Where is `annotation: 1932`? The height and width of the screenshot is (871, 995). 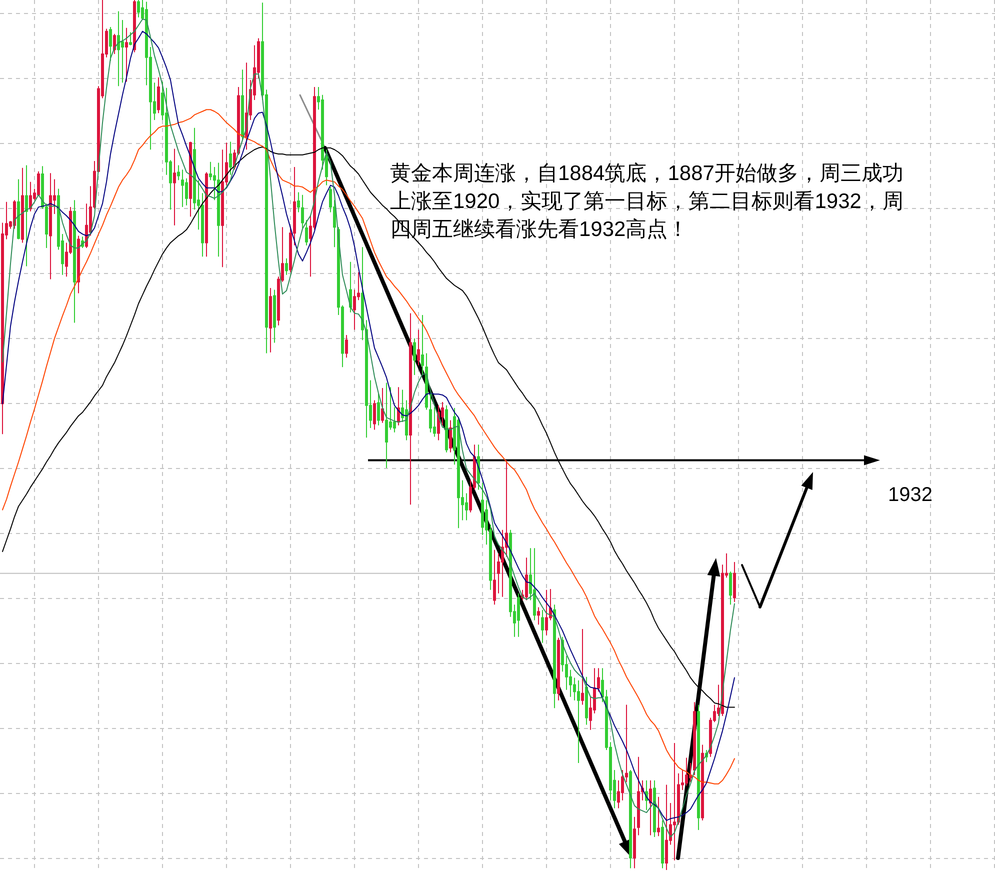
annotation: 1932 is located at coordinates (910, 495).